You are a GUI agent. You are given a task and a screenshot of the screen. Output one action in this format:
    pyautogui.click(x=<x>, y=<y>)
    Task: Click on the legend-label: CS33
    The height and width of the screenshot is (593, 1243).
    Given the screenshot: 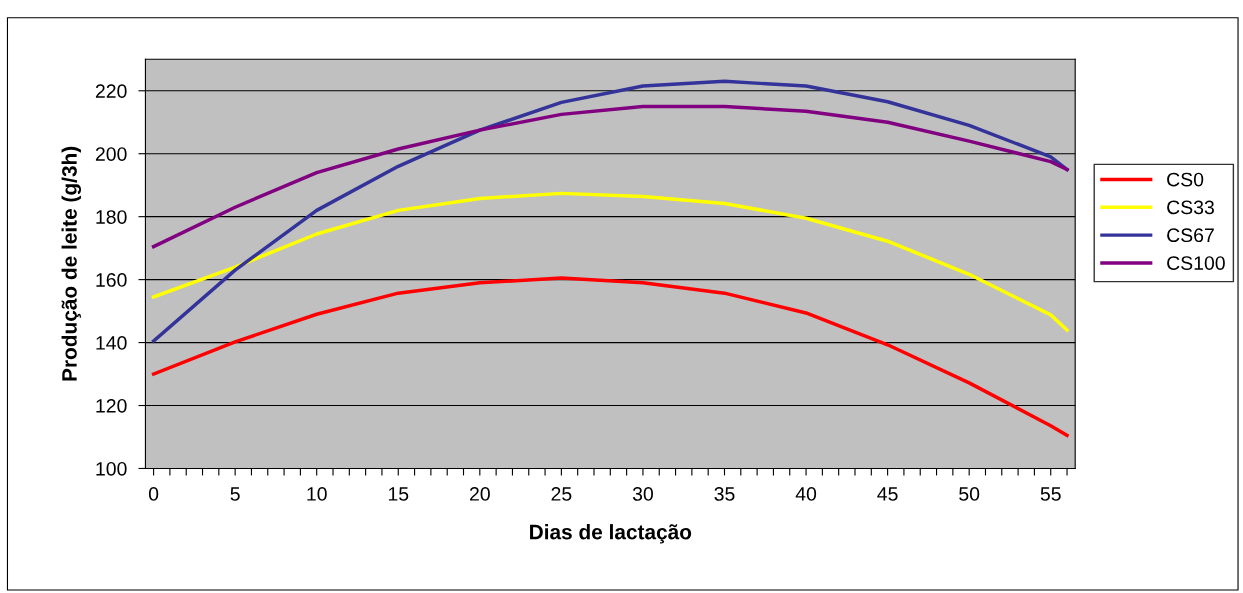 What is the action you would take?
    pyautogui.click(x=1190, y=207)
    